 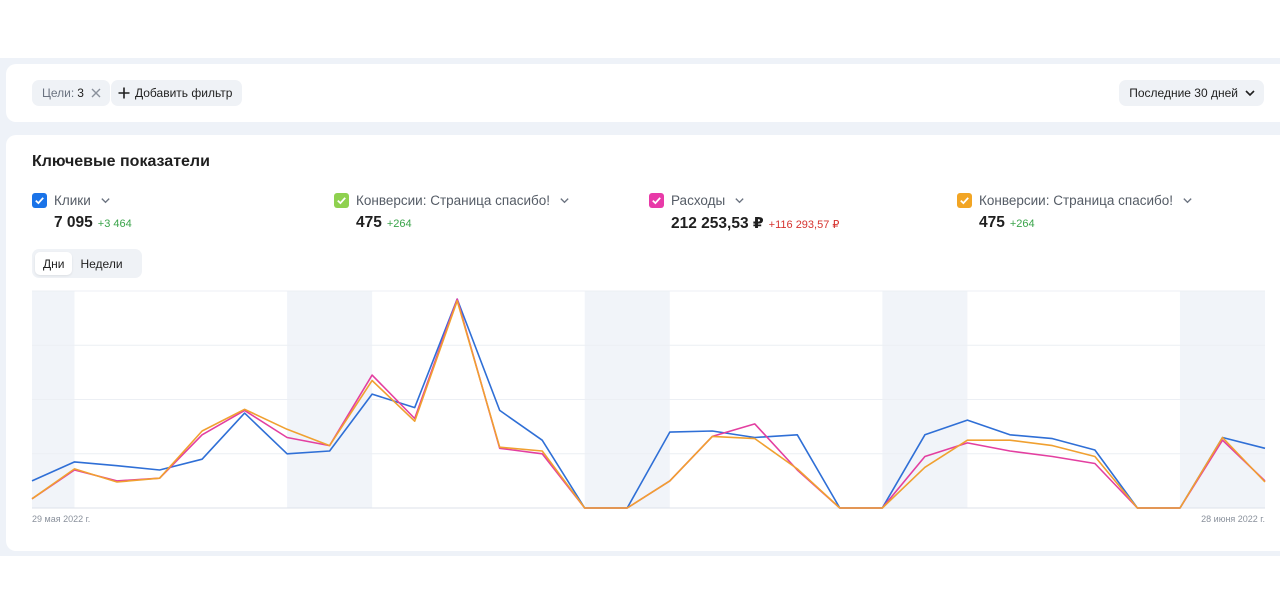 I want to click on add-filter-button: Добавить фильтр, so click(x=177, y=93).